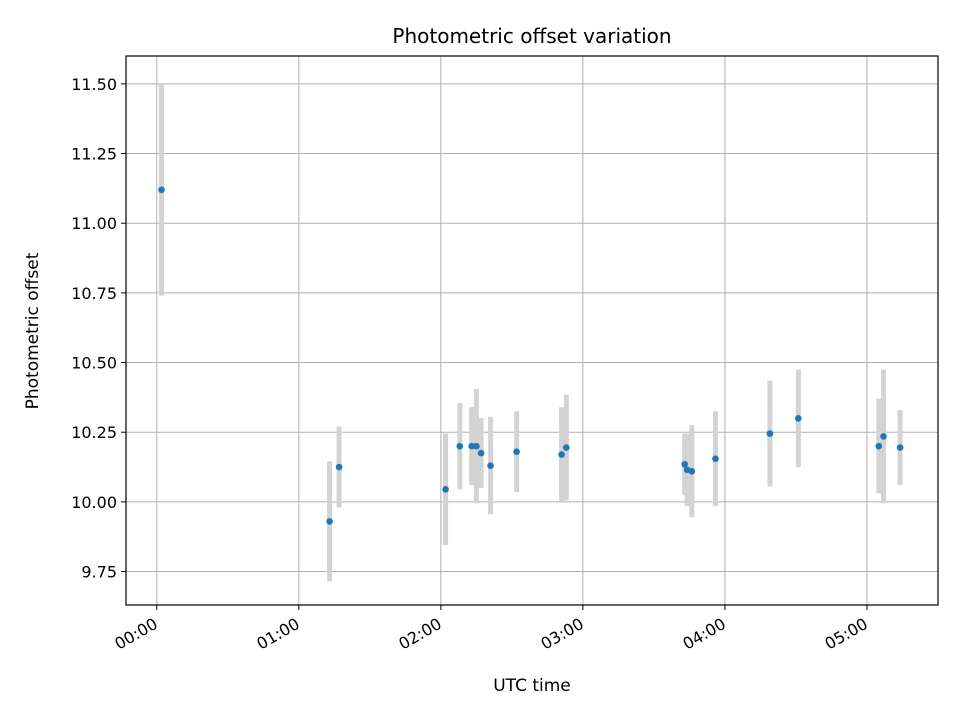  Describe the element at coordinates (94, 84) in the screenshot. I see `y-tick-label: 11.50` at that location.